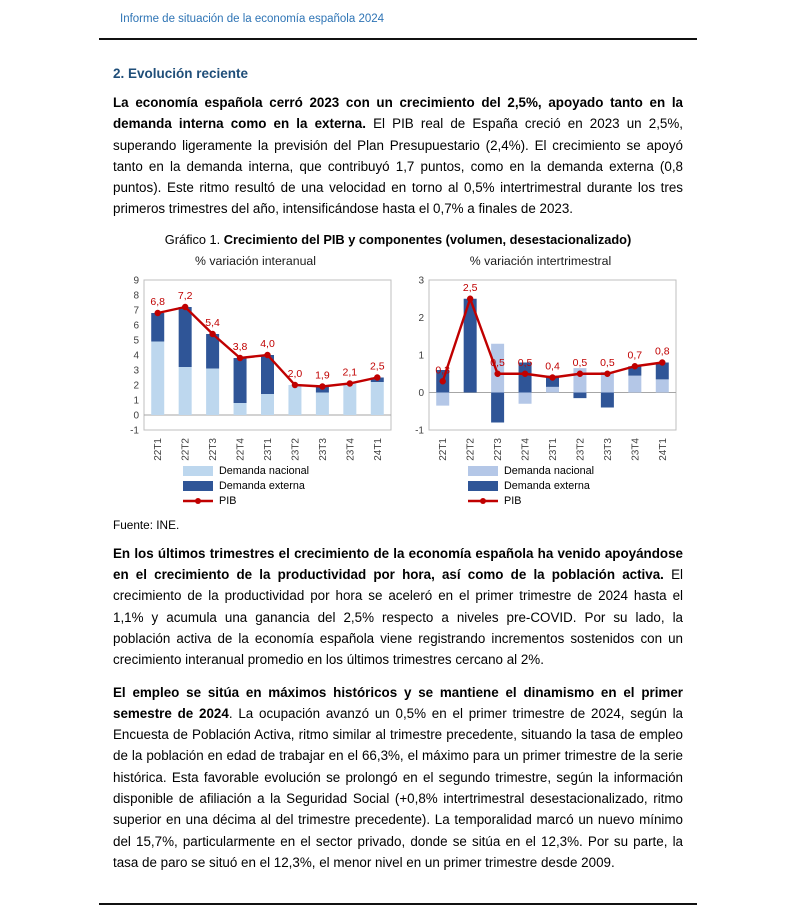 The width and height of the screenshot is (795, 906). What do you see at coordinates (240, 347) in the screenshot?
I see `svg-text: 3,8` at bounding box center [240, 347].